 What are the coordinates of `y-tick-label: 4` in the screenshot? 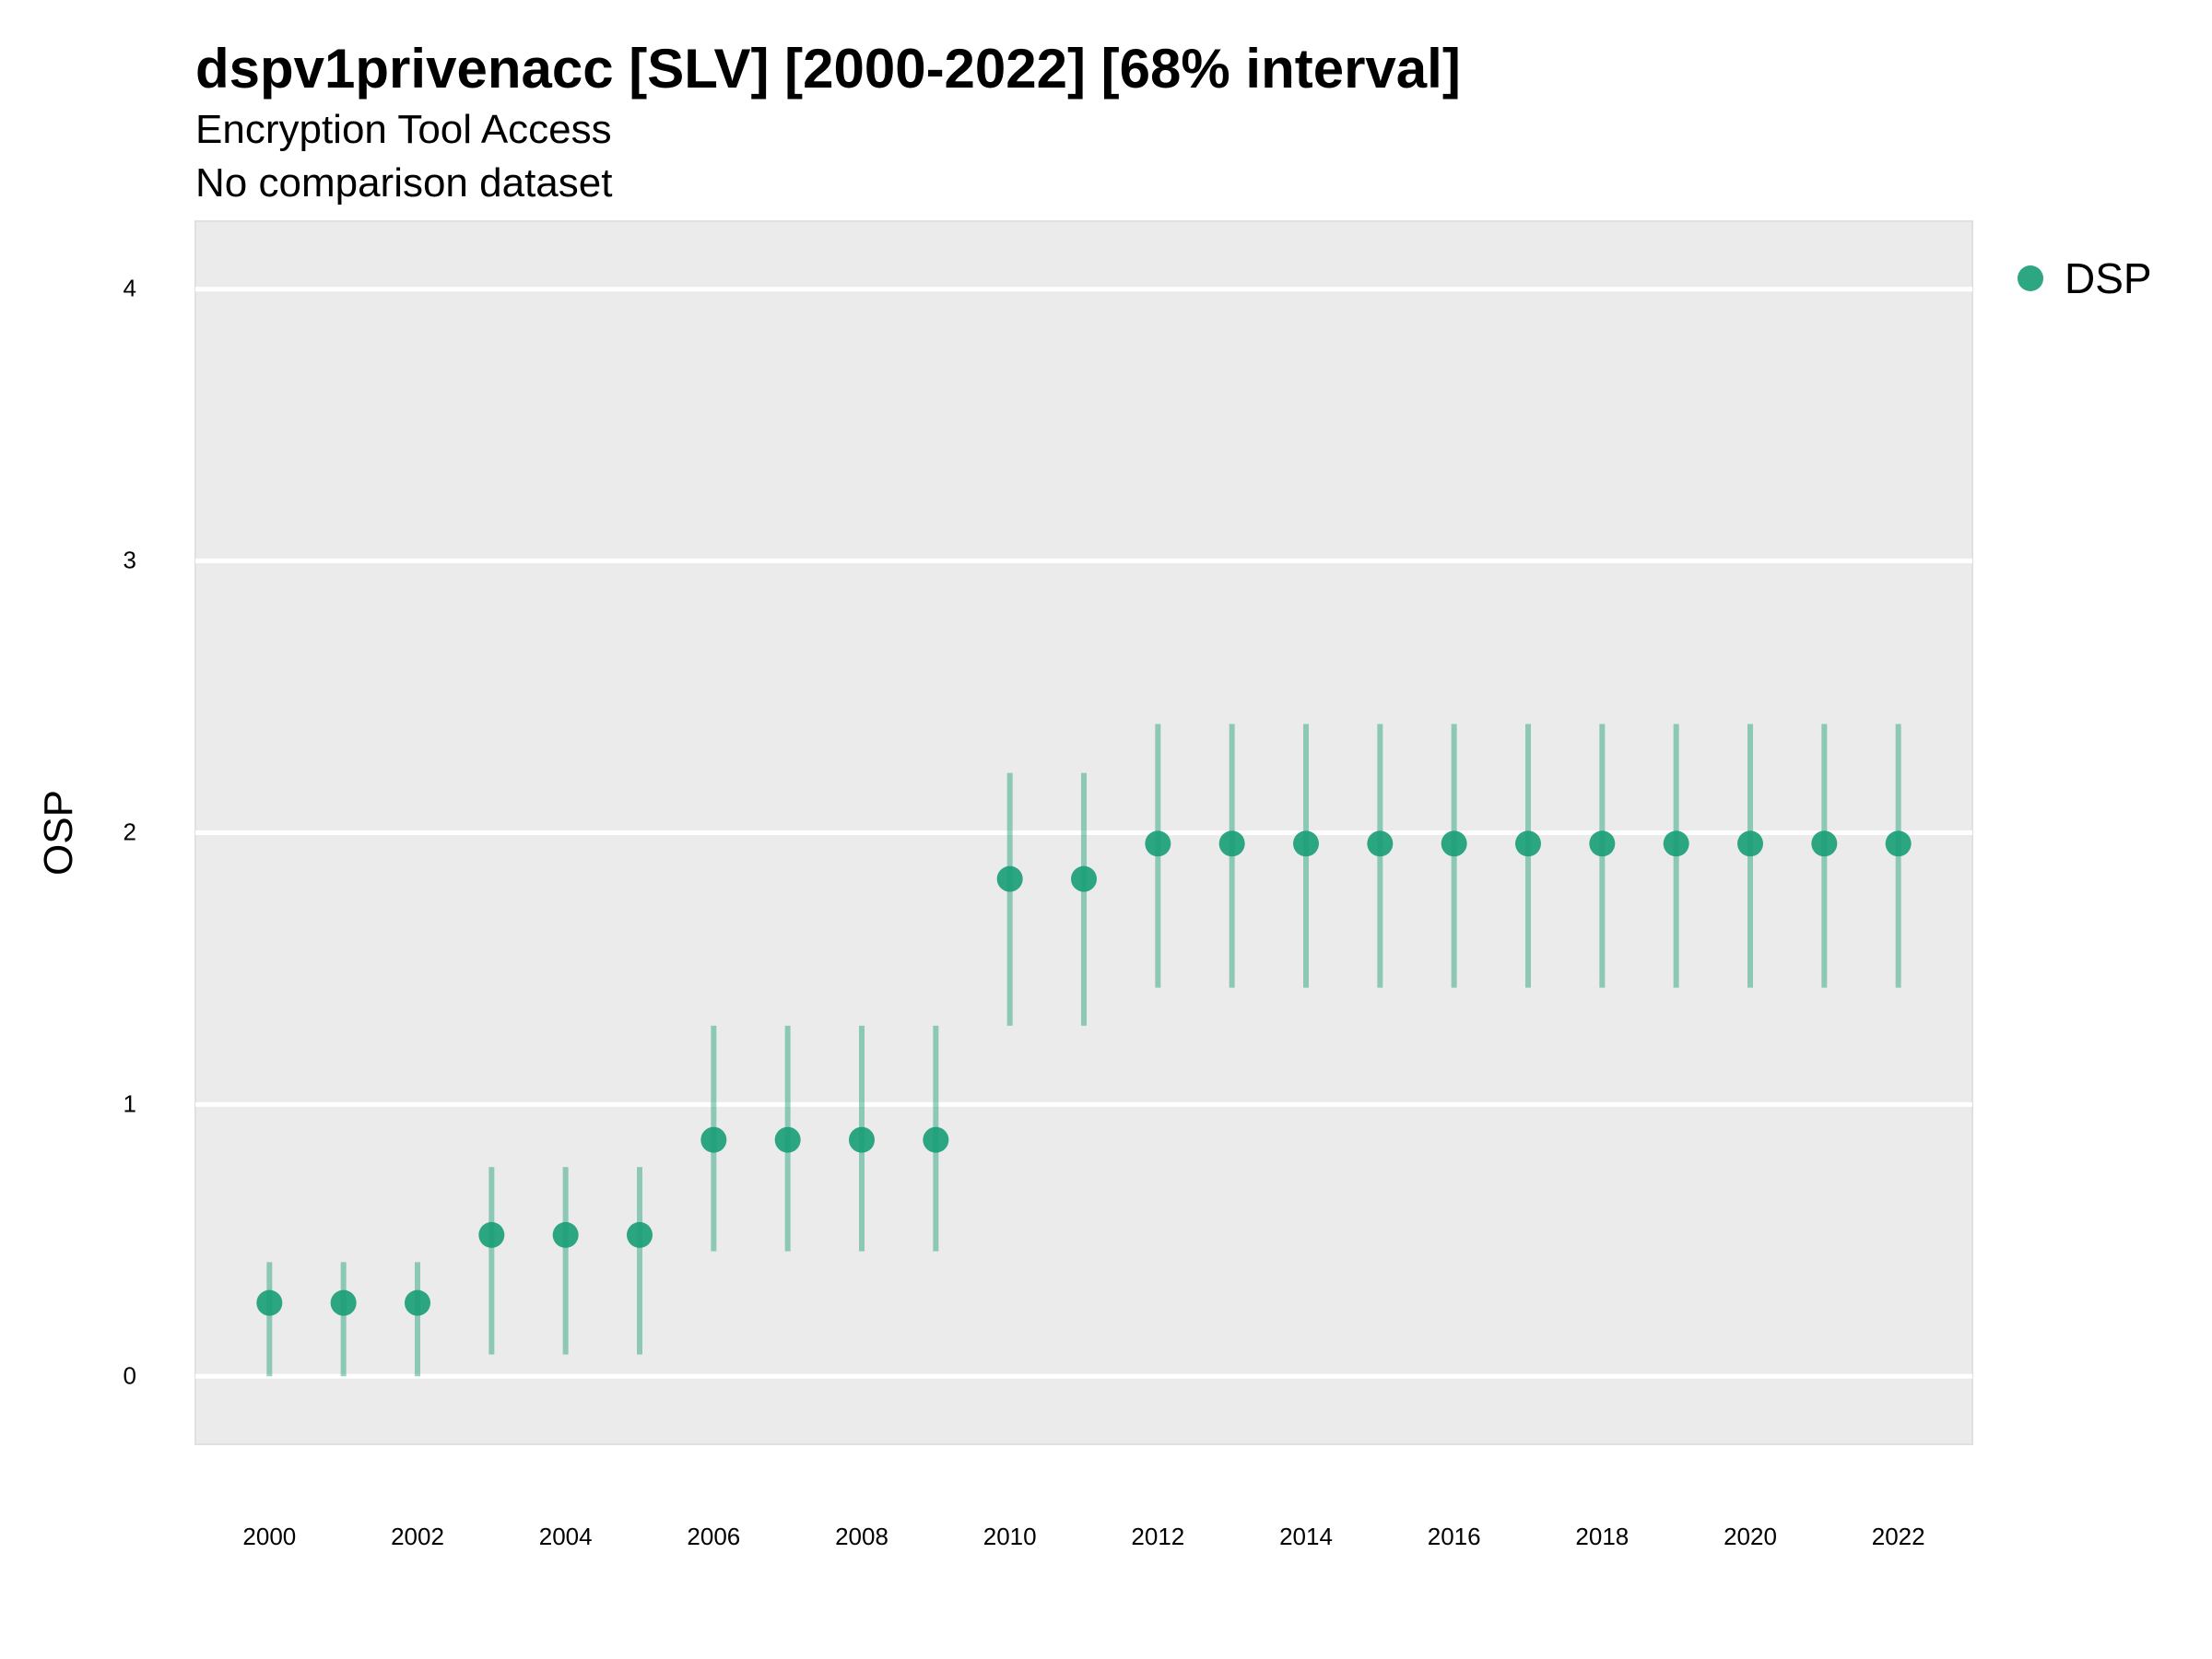 It's located at (130, 288).